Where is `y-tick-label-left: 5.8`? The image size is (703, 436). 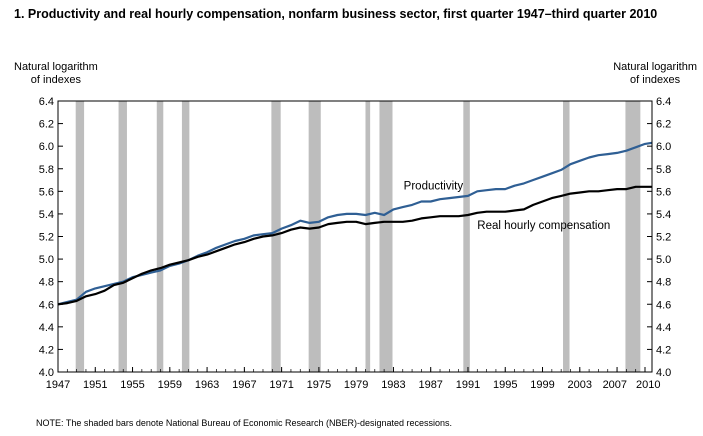 y-tick-label-left: 5.8 is located at coordinates (46, 170).